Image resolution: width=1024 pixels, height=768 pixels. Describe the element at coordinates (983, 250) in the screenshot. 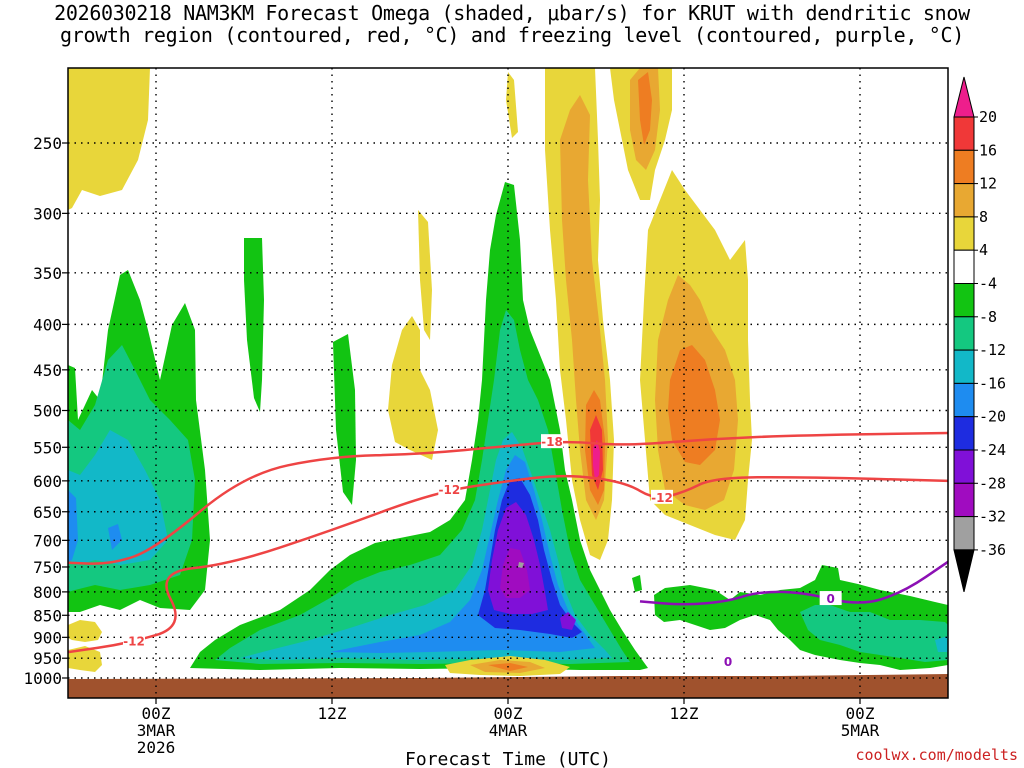

I see `colorbar-label-4: 4` at that location.